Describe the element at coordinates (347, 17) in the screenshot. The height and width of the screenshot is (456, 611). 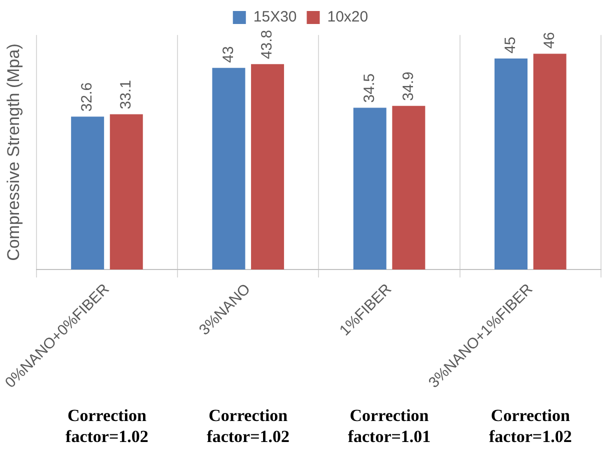
I see `legend-label: 10x20` at that location.